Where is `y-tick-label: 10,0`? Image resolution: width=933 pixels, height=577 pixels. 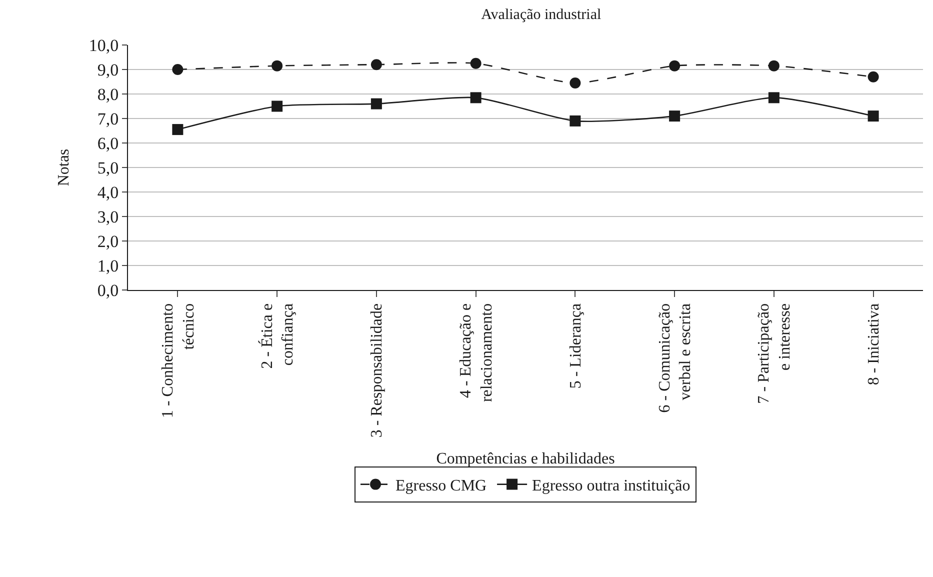
y-tick-label: 10,0 is located at coordinates (103, 45).